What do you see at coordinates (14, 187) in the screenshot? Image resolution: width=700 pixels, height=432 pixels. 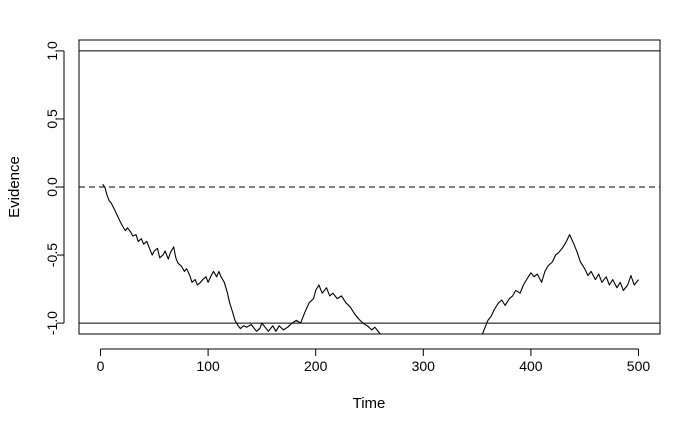 I see `y-axis-title: Evidence` at bounding box center [14, 187].